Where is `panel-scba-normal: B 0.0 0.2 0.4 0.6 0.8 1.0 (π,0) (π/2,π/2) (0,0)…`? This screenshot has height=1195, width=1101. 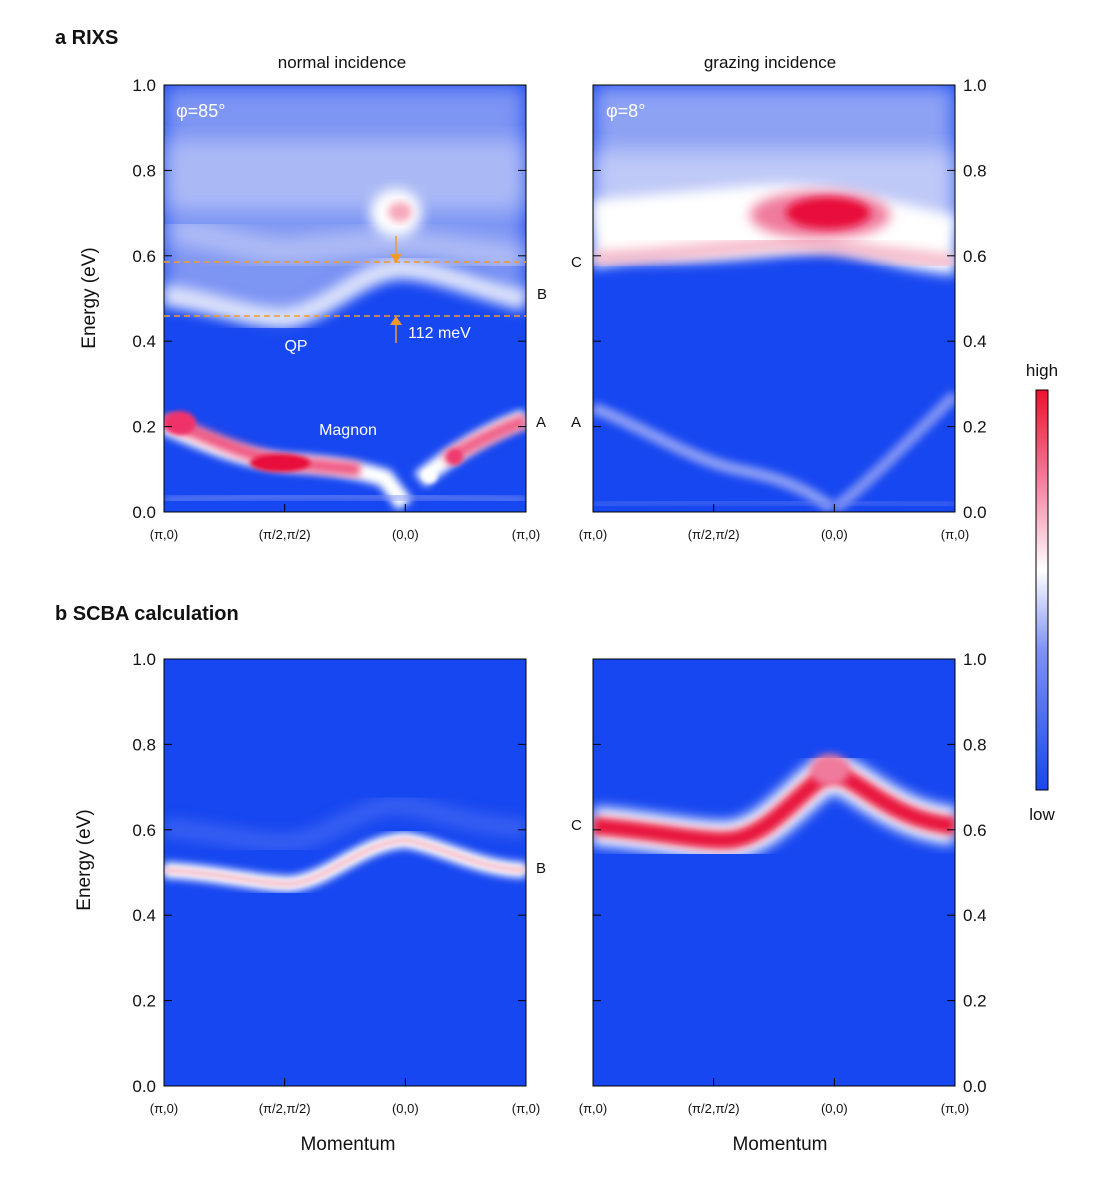 panel-scba-normal: B 0.0 0.2 0.4 0.6 0.8 1.0 (π,0) (π/2,π/2) (0,0)… is located at coordinates (339, 883).